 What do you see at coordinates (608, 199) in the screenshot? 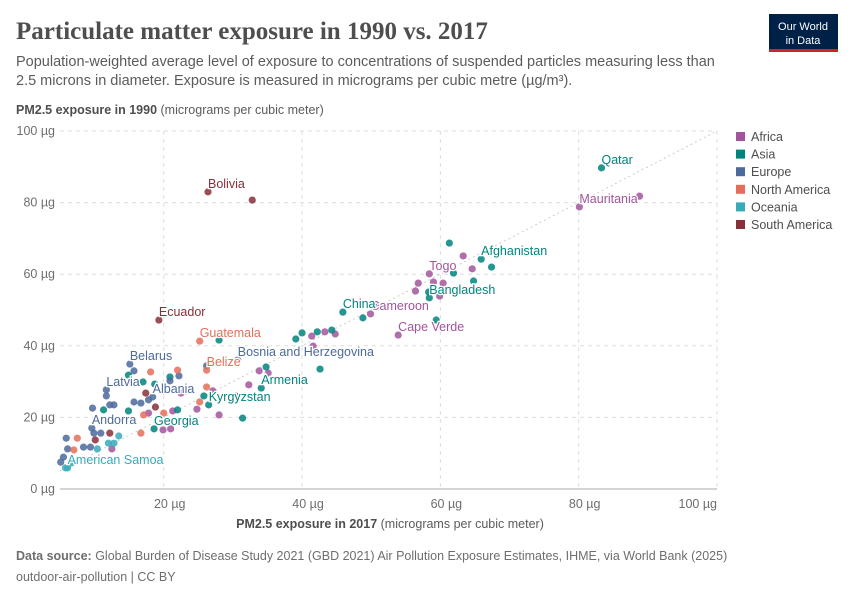
I see `point-label: Mauritania` at bounding box center [608, 199].